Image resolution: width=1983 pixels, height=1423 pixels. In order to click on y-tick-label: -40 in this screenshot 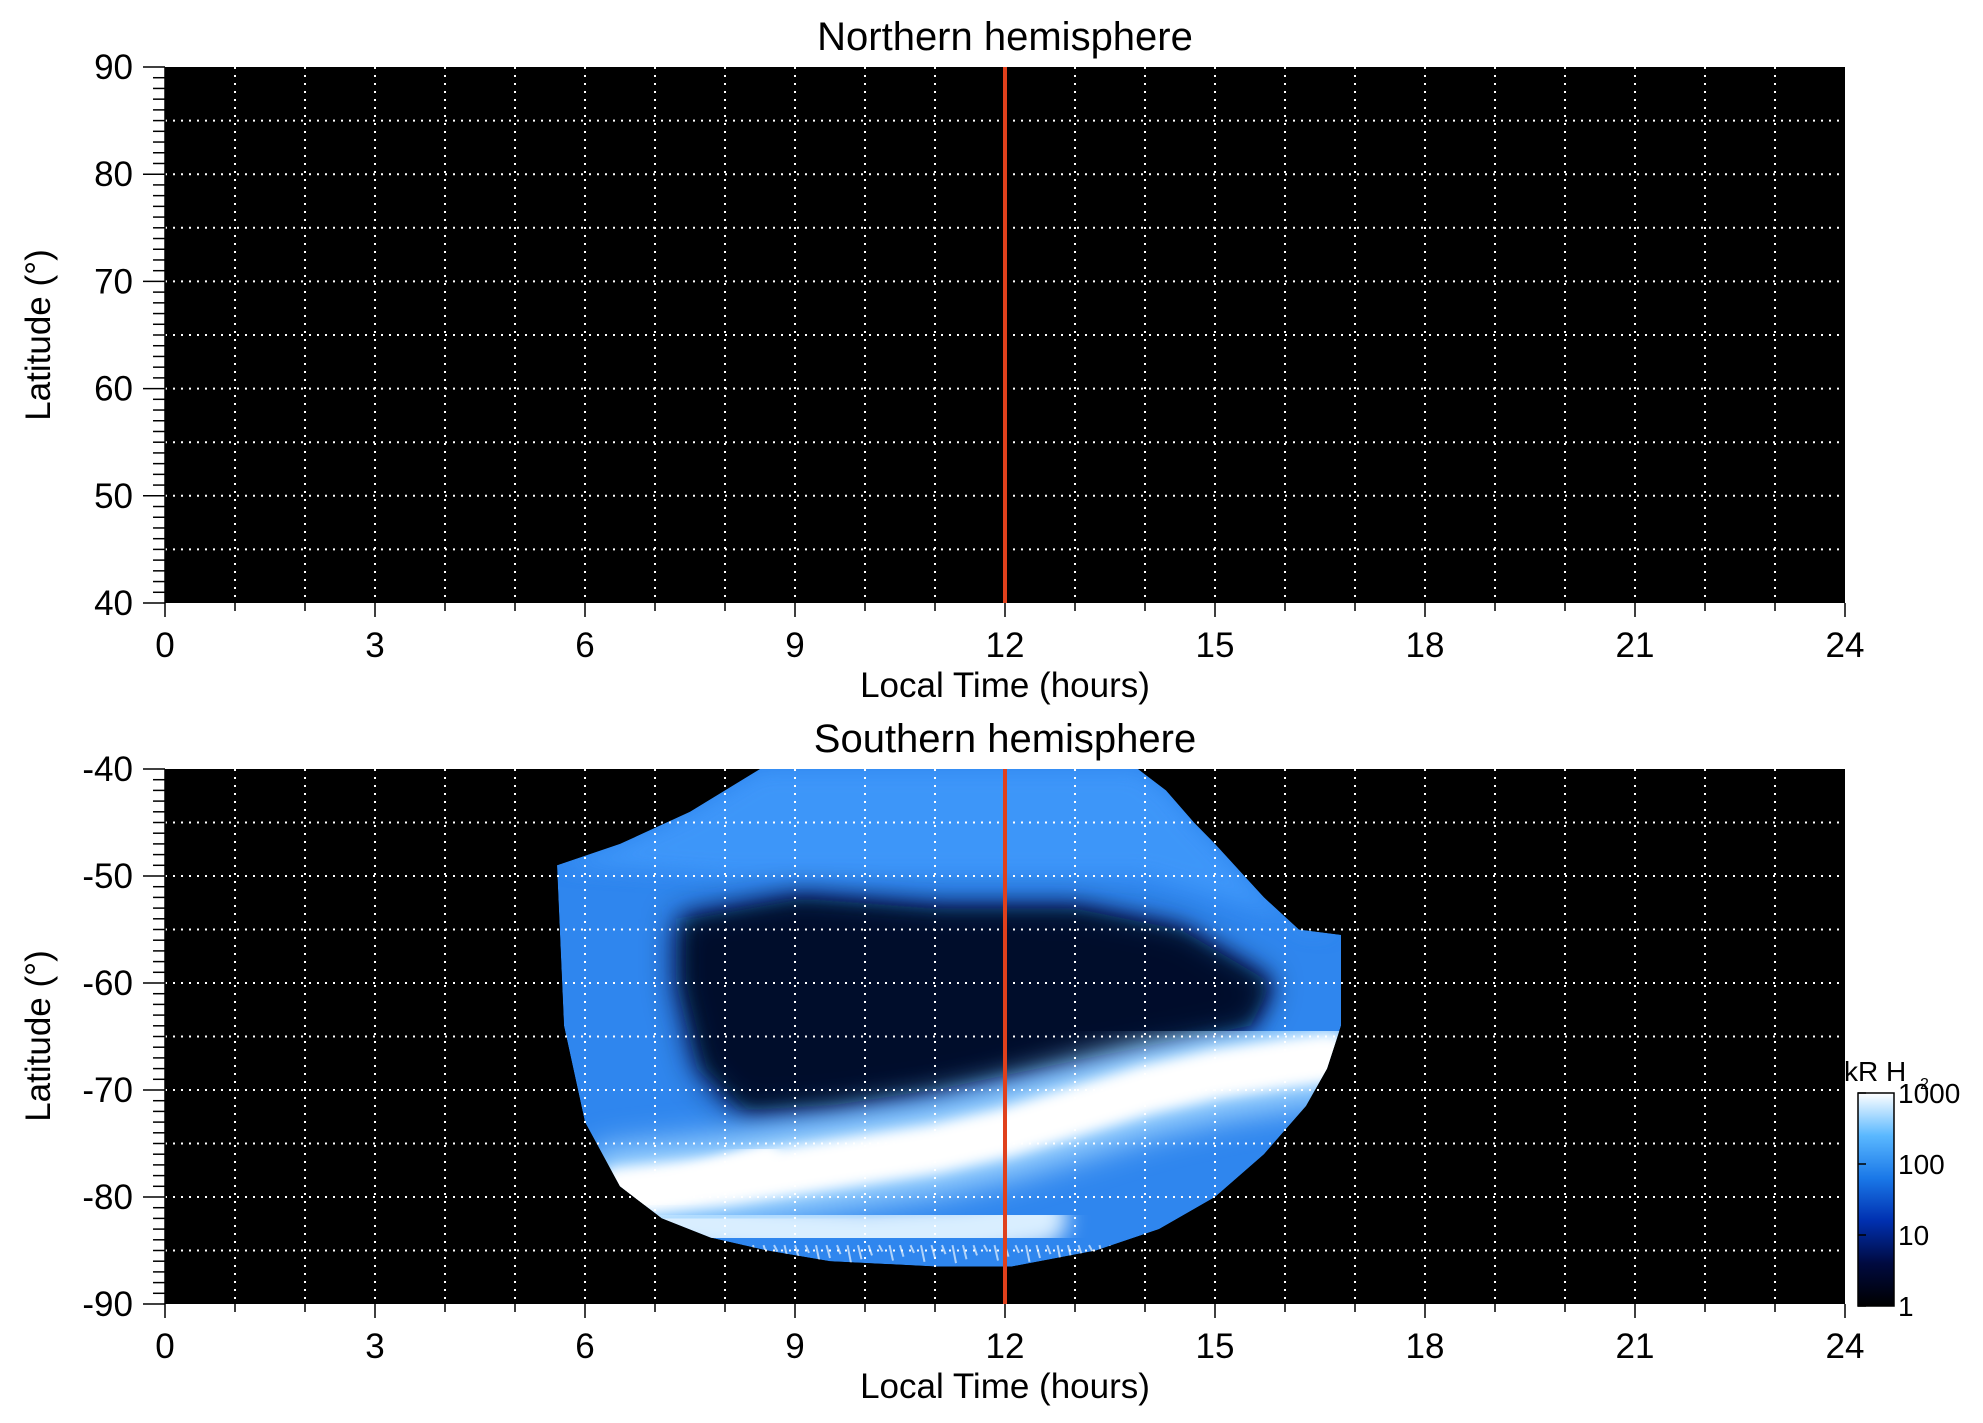, I will do `click(107, 769)`.